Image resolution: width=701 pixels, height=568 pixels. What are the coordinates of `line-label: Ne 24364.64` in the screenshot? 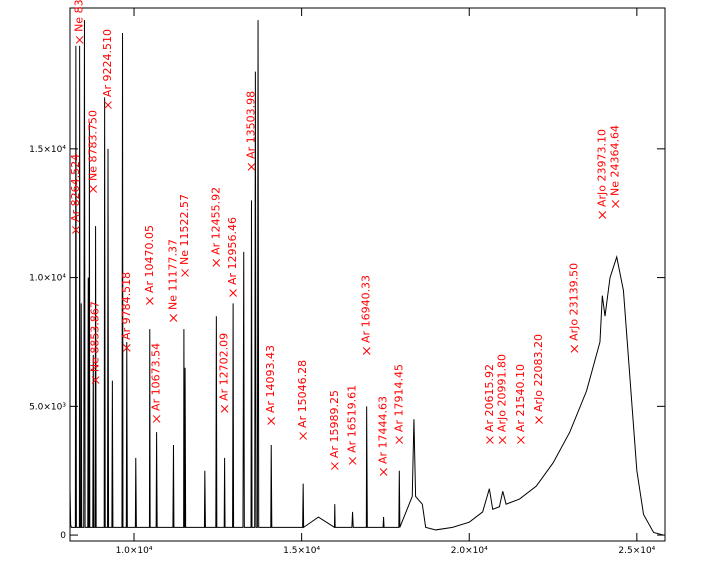 It's located at (615, 160).